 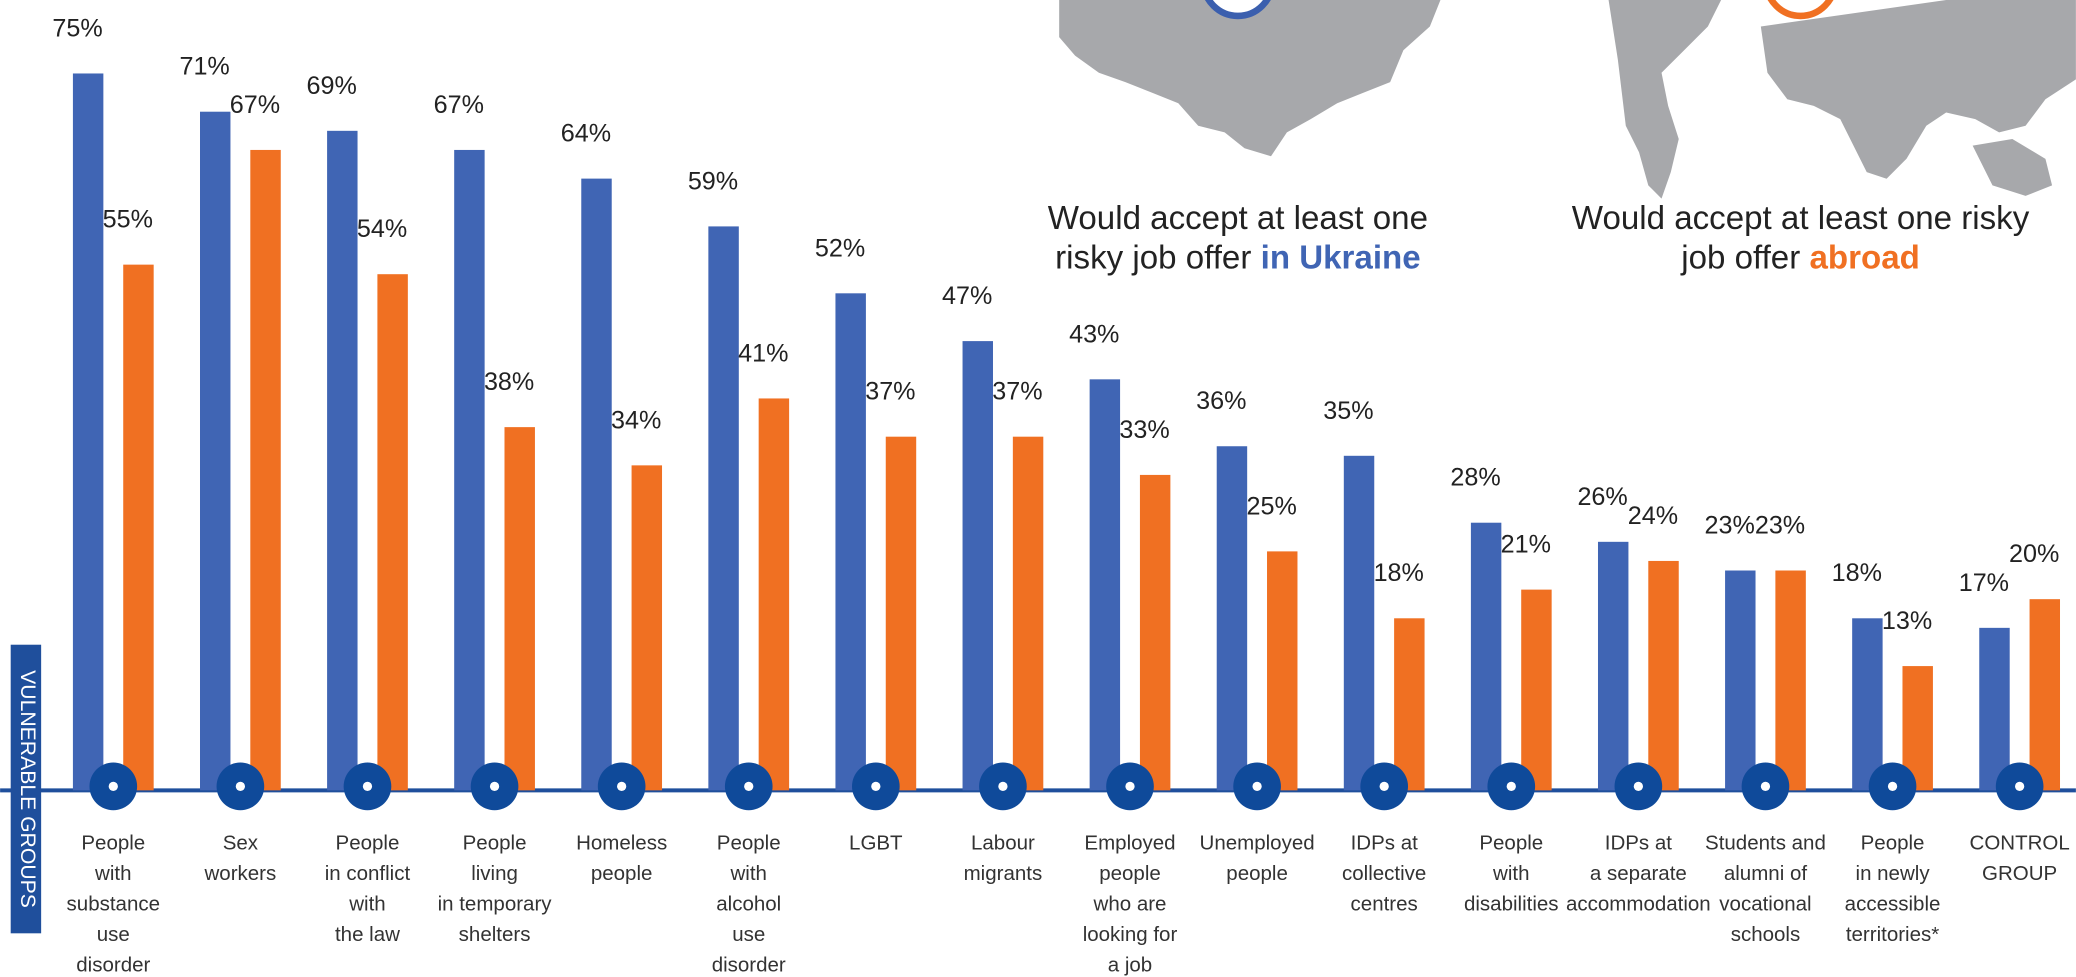 What do you see at coordinates (1129, 843) in the screenshot?
I see `x-tick-line: Employed` at bounding box center [1129, 843].